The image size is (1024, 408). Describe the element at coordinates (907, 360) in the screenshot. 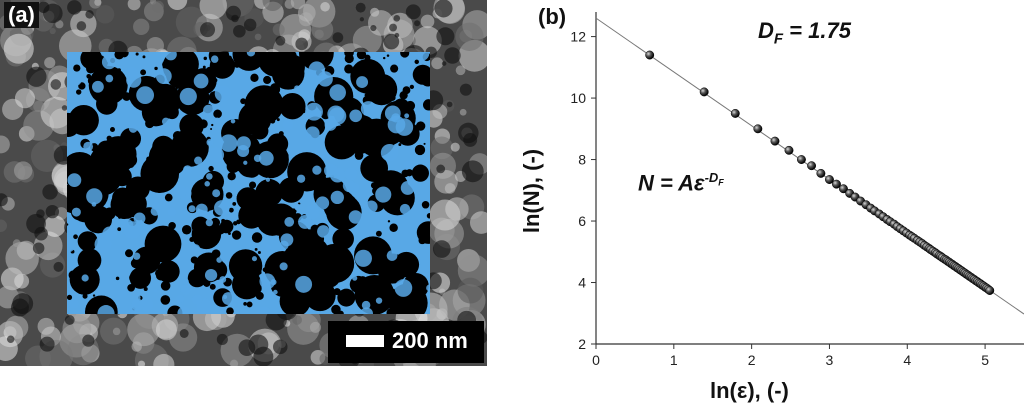

I see `x-tick-label: 4` at that location.